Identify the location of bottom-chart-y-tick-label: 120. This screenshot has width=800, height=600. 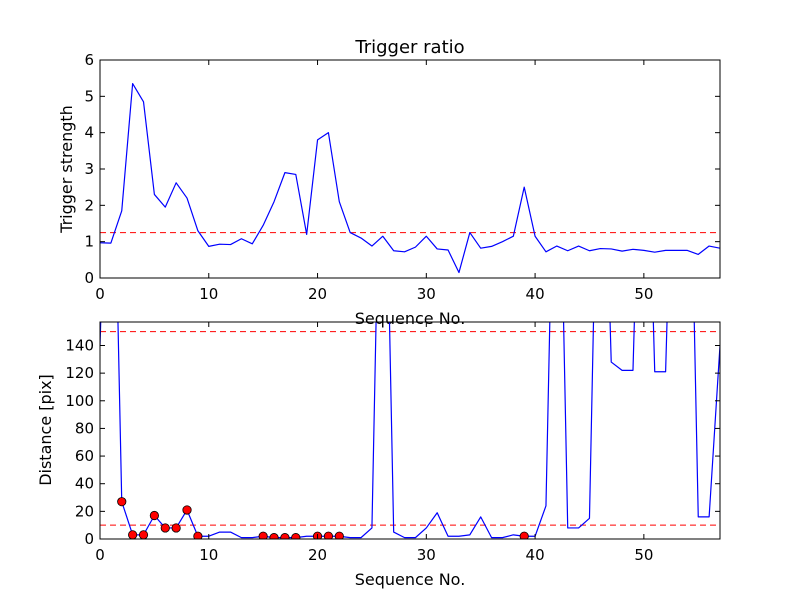
(79, 373).